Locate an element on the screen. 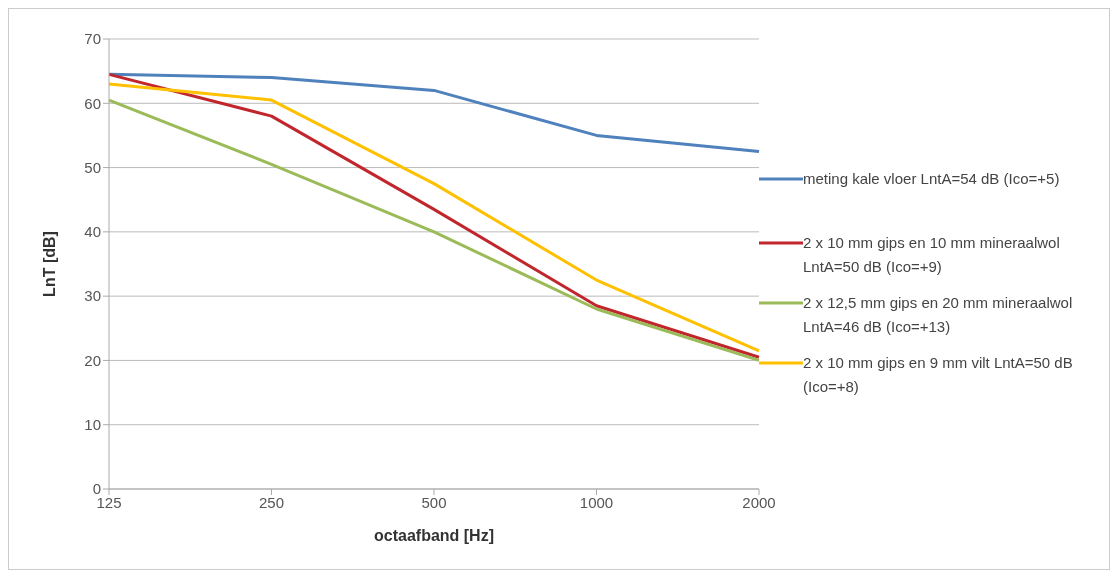  x-tick-label: 500 is located at coordinates (434, 502).